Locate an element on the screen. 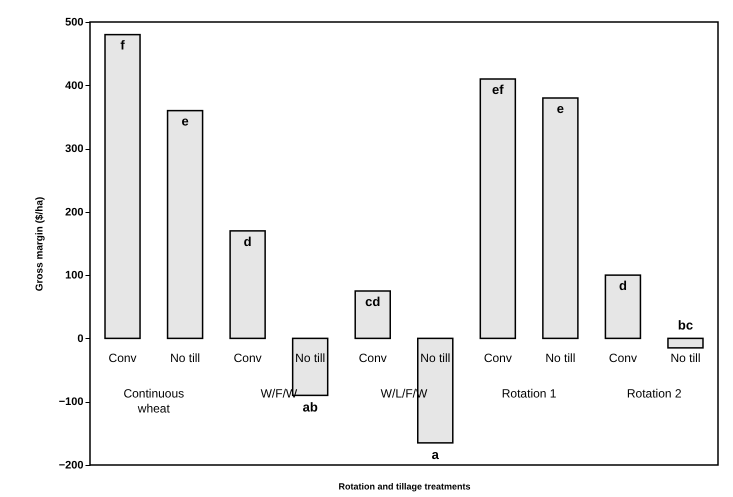 The image size is (733, 497). x-axis-title: Rotation and tillage treatments is located at coordinates (404, 487).